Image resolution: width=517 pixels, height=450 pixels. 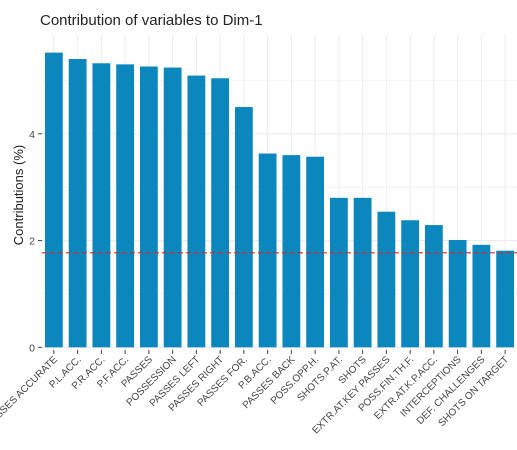 I want to click on y-axis-label: Contributions (%), so click(x=18, y=195).